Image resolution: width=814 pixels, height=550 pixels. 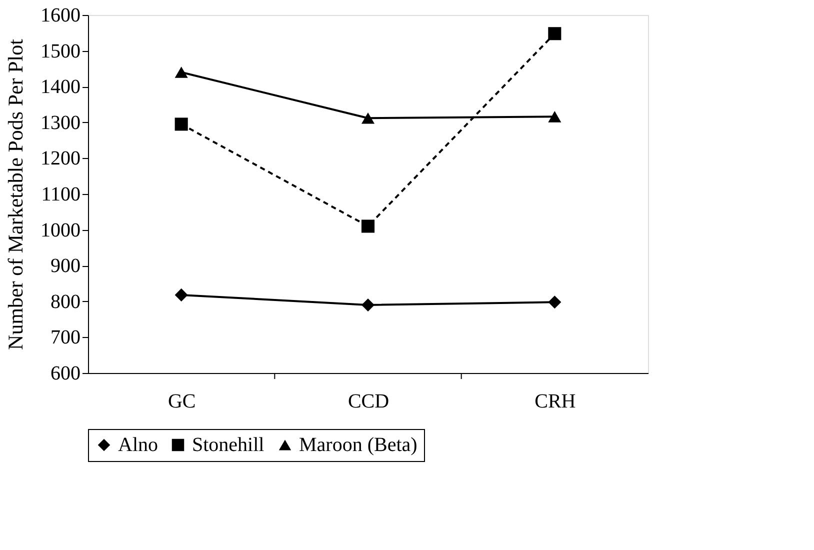 What do you see at coordinates (16, 194) in the screenshot?
I see `y-axis-title: Number of Marketable Pods Per Plot` at bounding box center [16, 194].